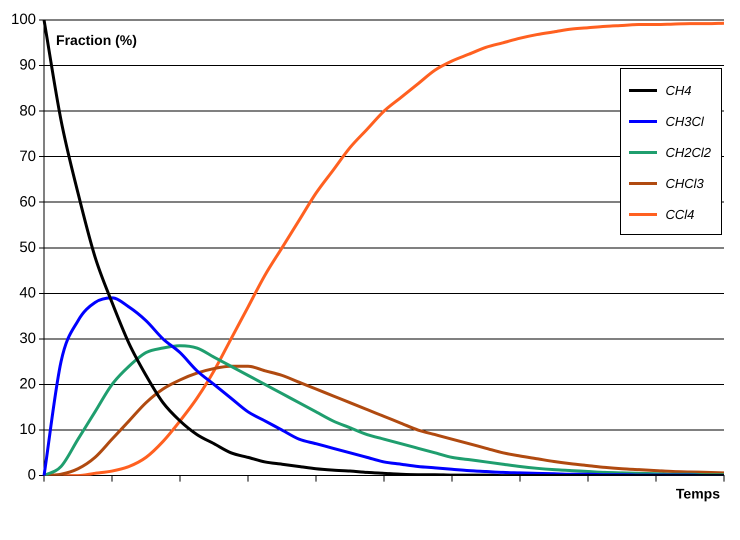 The height and width of the screenshot is (540, 740). What do you see at coordinates (27, 429) in the screenshot?
I see `y-tick-label: 10` at bounding box center [27, 429].